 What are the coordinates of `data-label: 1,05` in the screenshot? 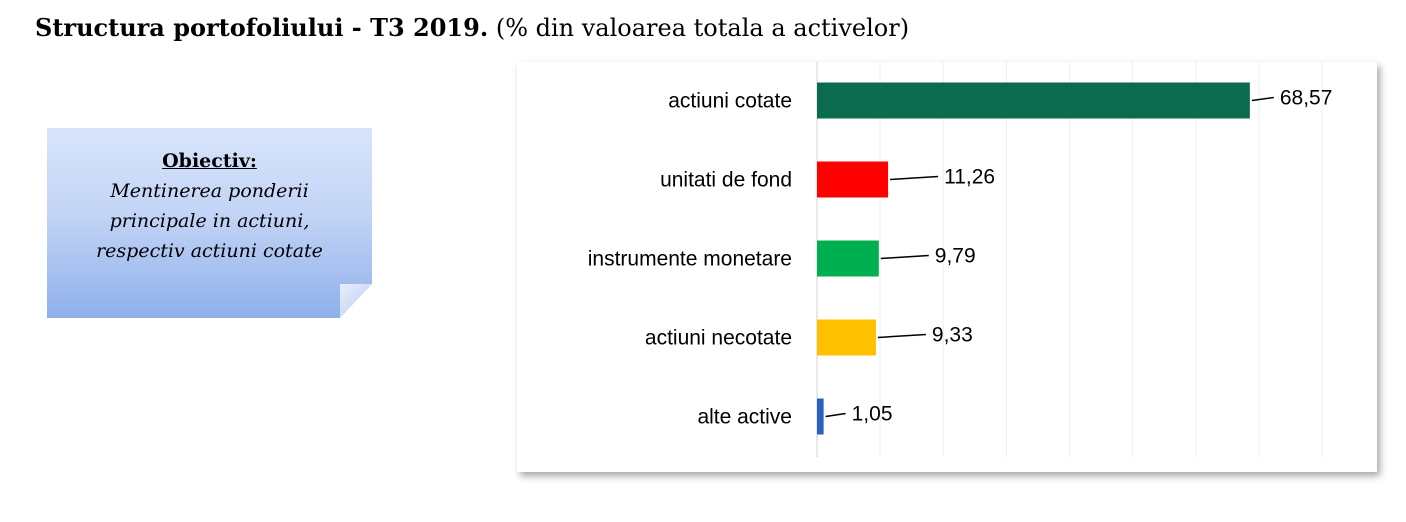 It's located at (872, 414).